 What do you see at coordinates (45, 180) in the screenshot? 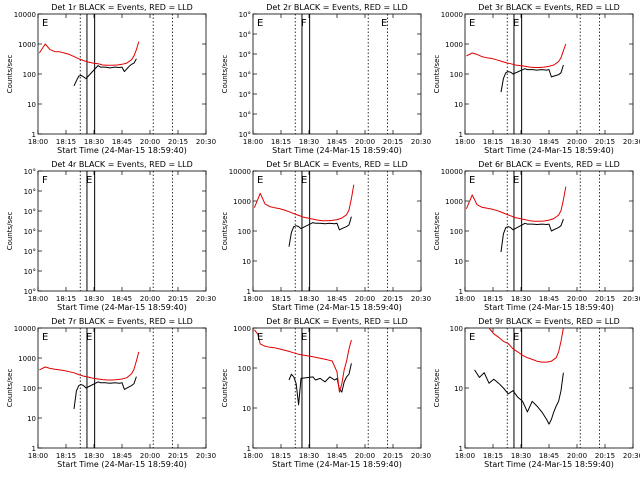
I see `marker-label: F` at bounding box center [45, 180].